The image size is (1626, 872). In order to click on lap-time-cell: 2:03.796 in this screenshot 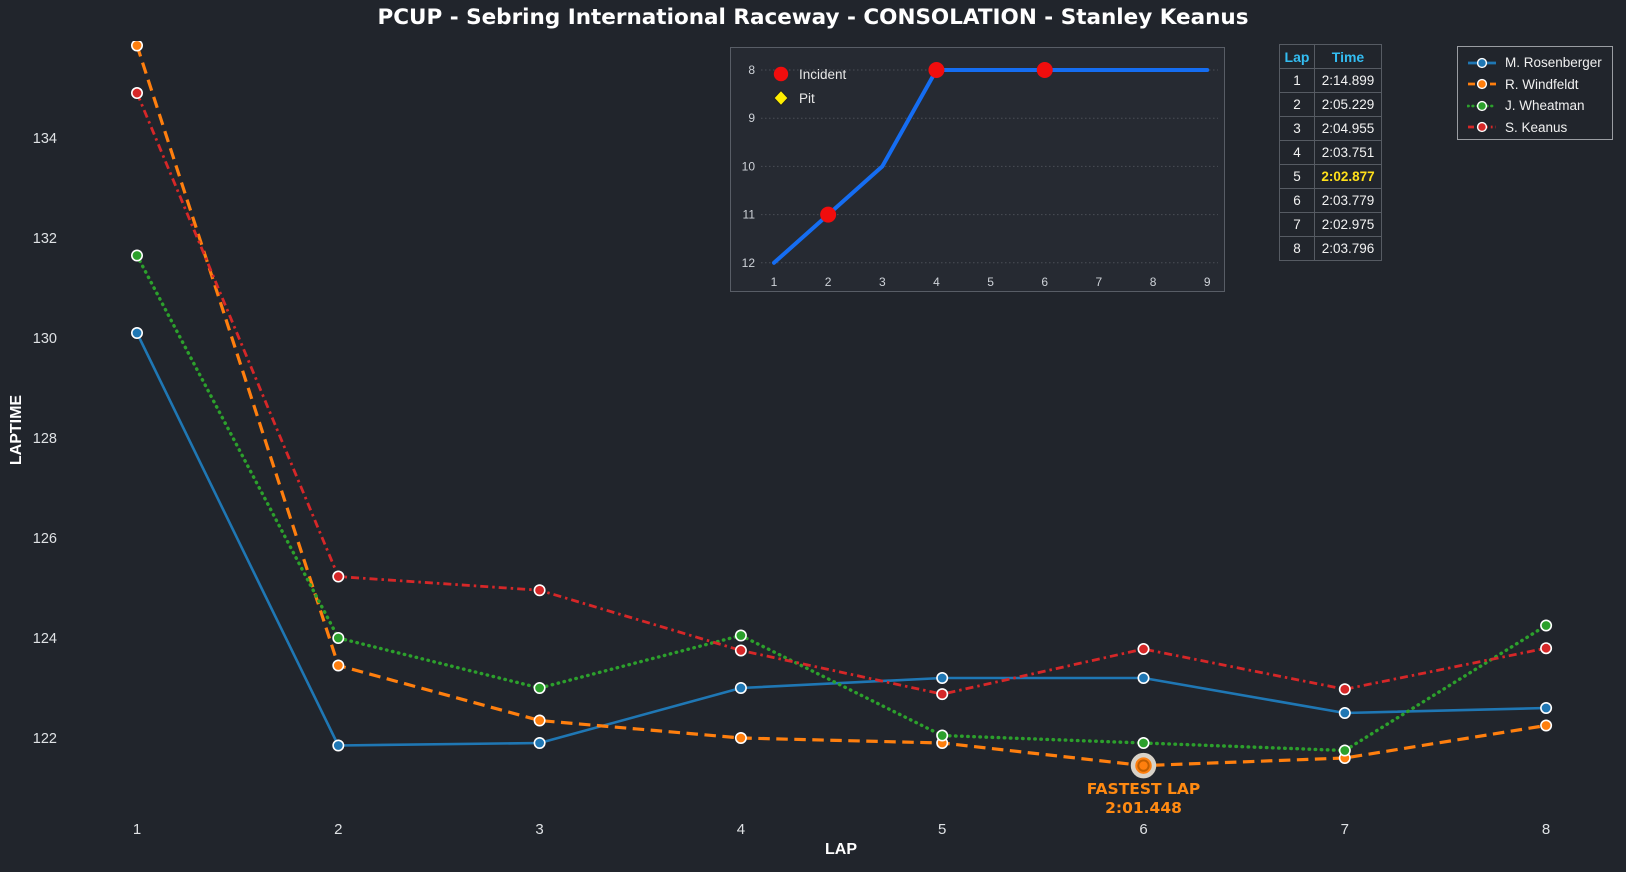, I will do `click(1348, 248)`.